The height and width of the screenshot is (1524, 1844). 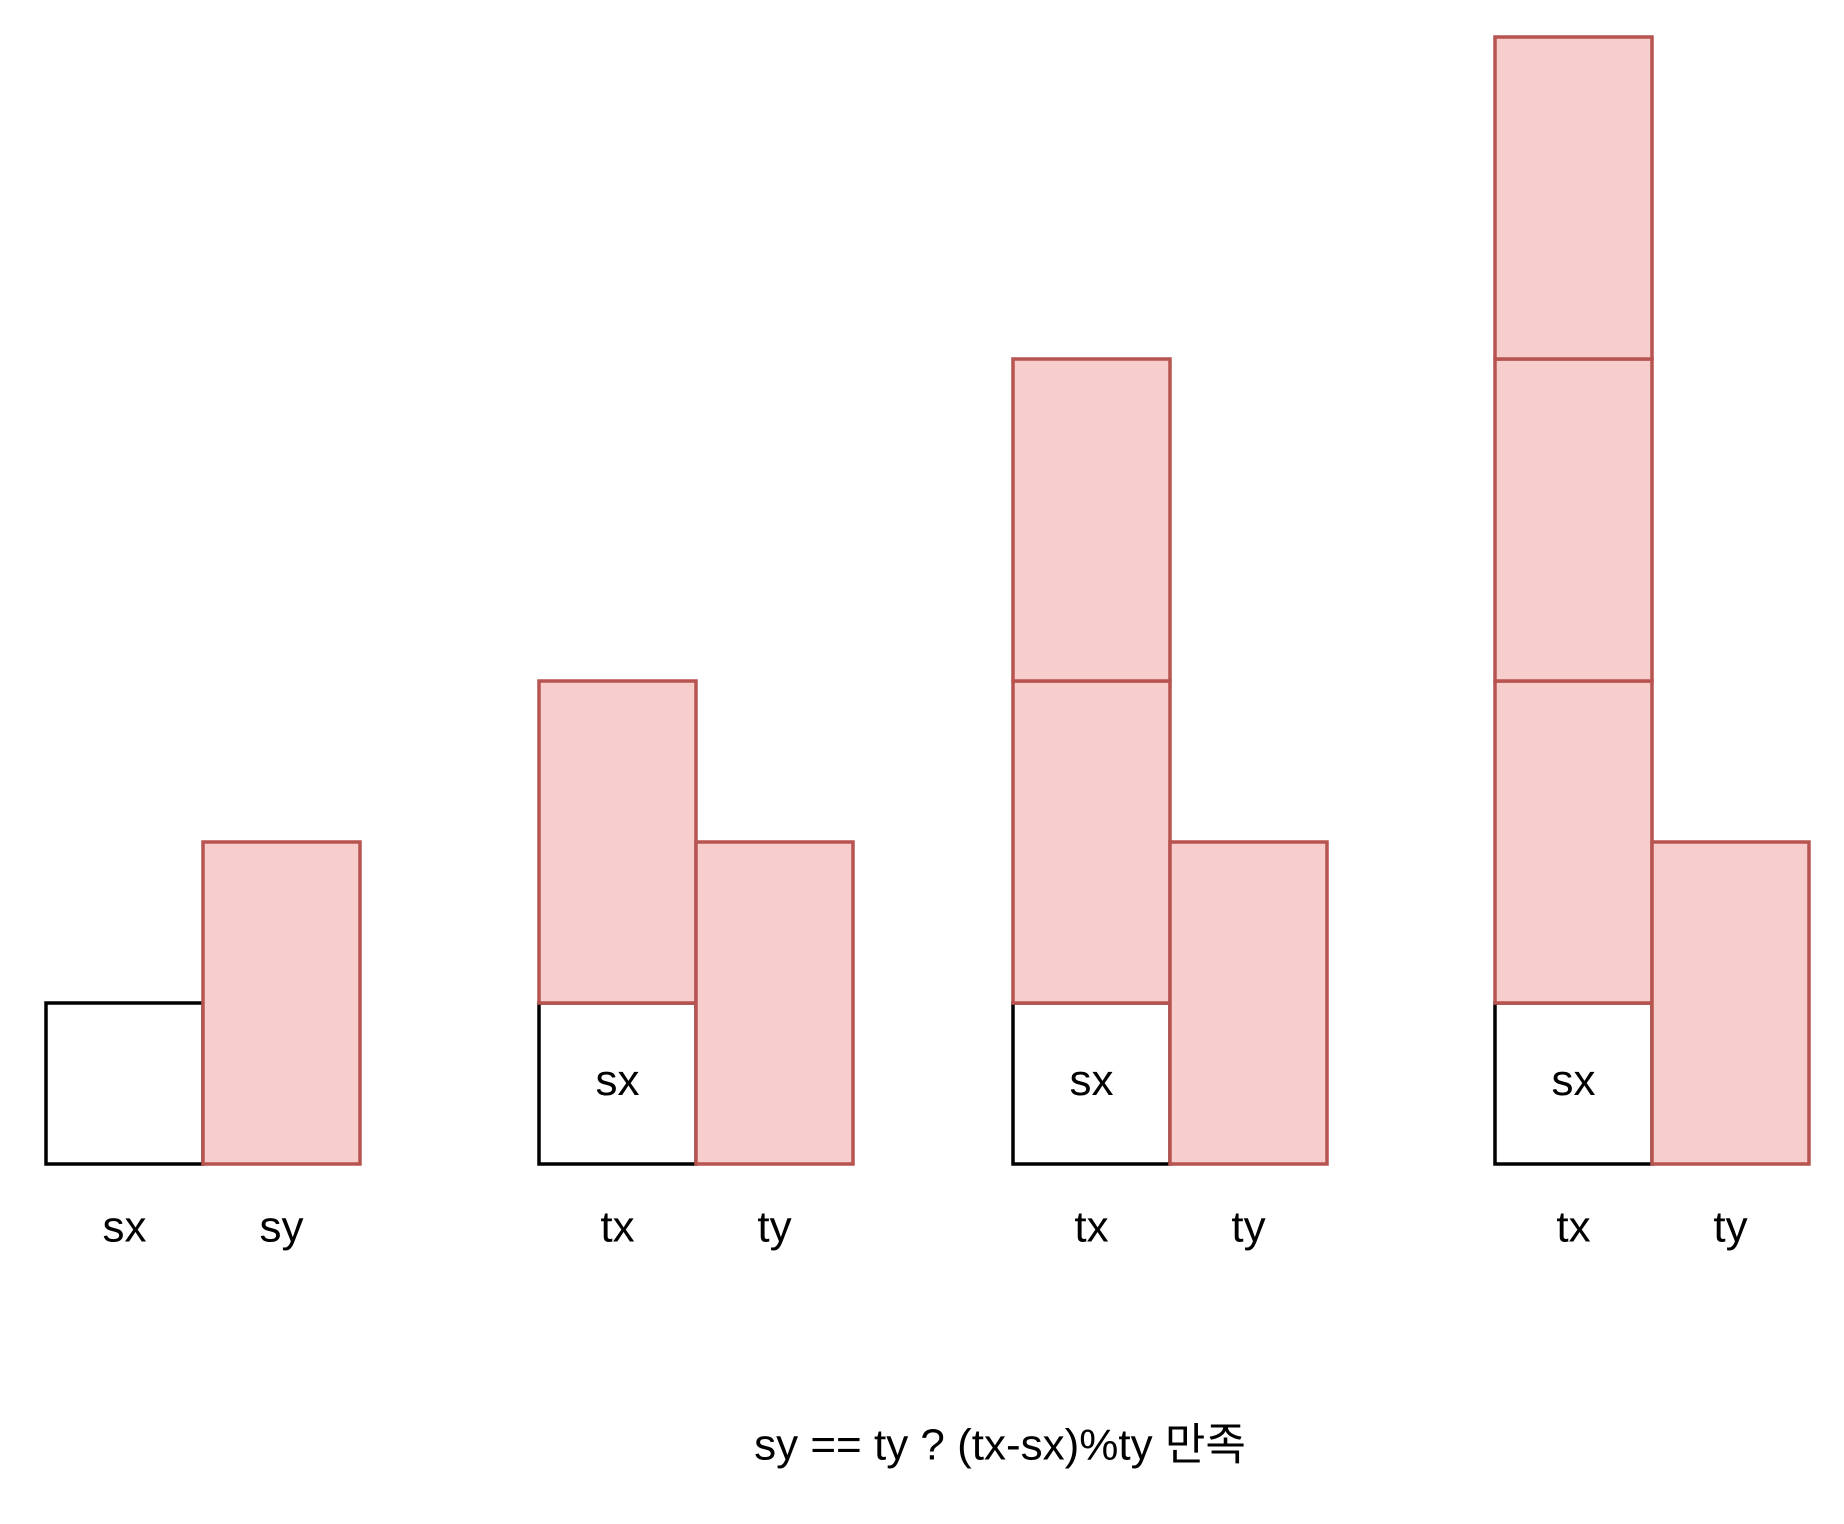 I want to click on column-label-g3-c1: ty, so click(x=1730, y=1227).